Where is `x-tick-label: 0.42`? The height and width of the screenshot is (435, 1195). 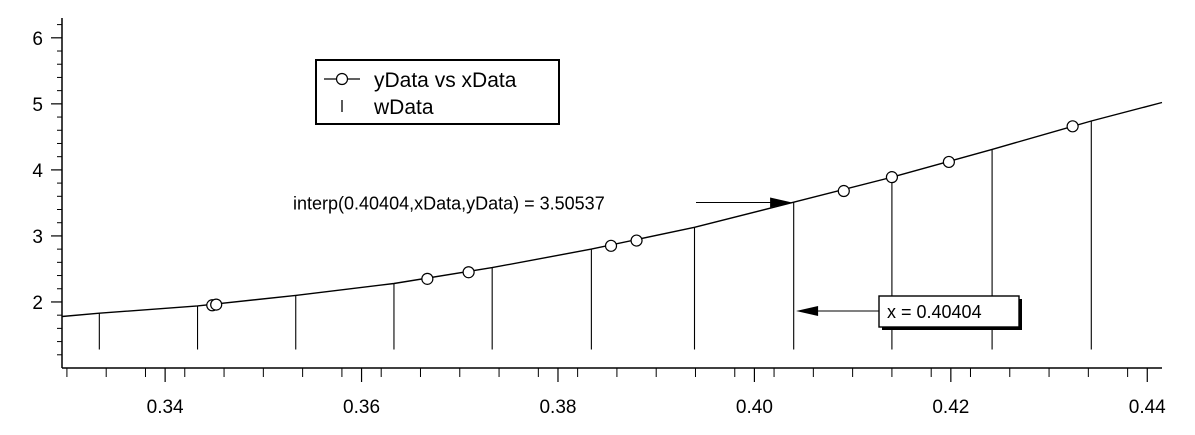
x-tick-label: 0.42 is located at coordinates (950, 407).